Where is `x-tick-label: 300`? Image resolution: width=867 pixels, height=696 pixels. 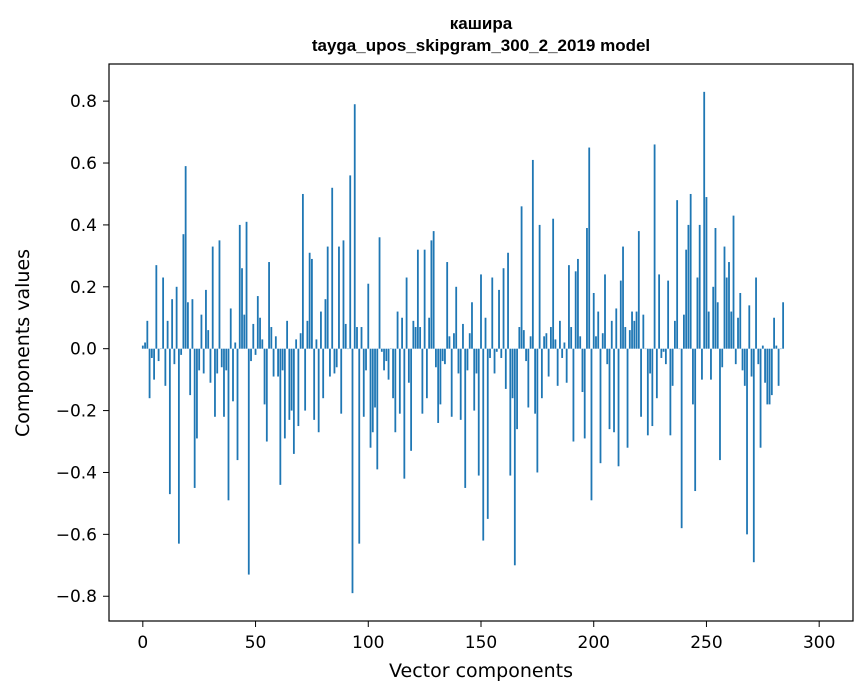
x-tick-label: 300 is located at coordinates (819, 643).